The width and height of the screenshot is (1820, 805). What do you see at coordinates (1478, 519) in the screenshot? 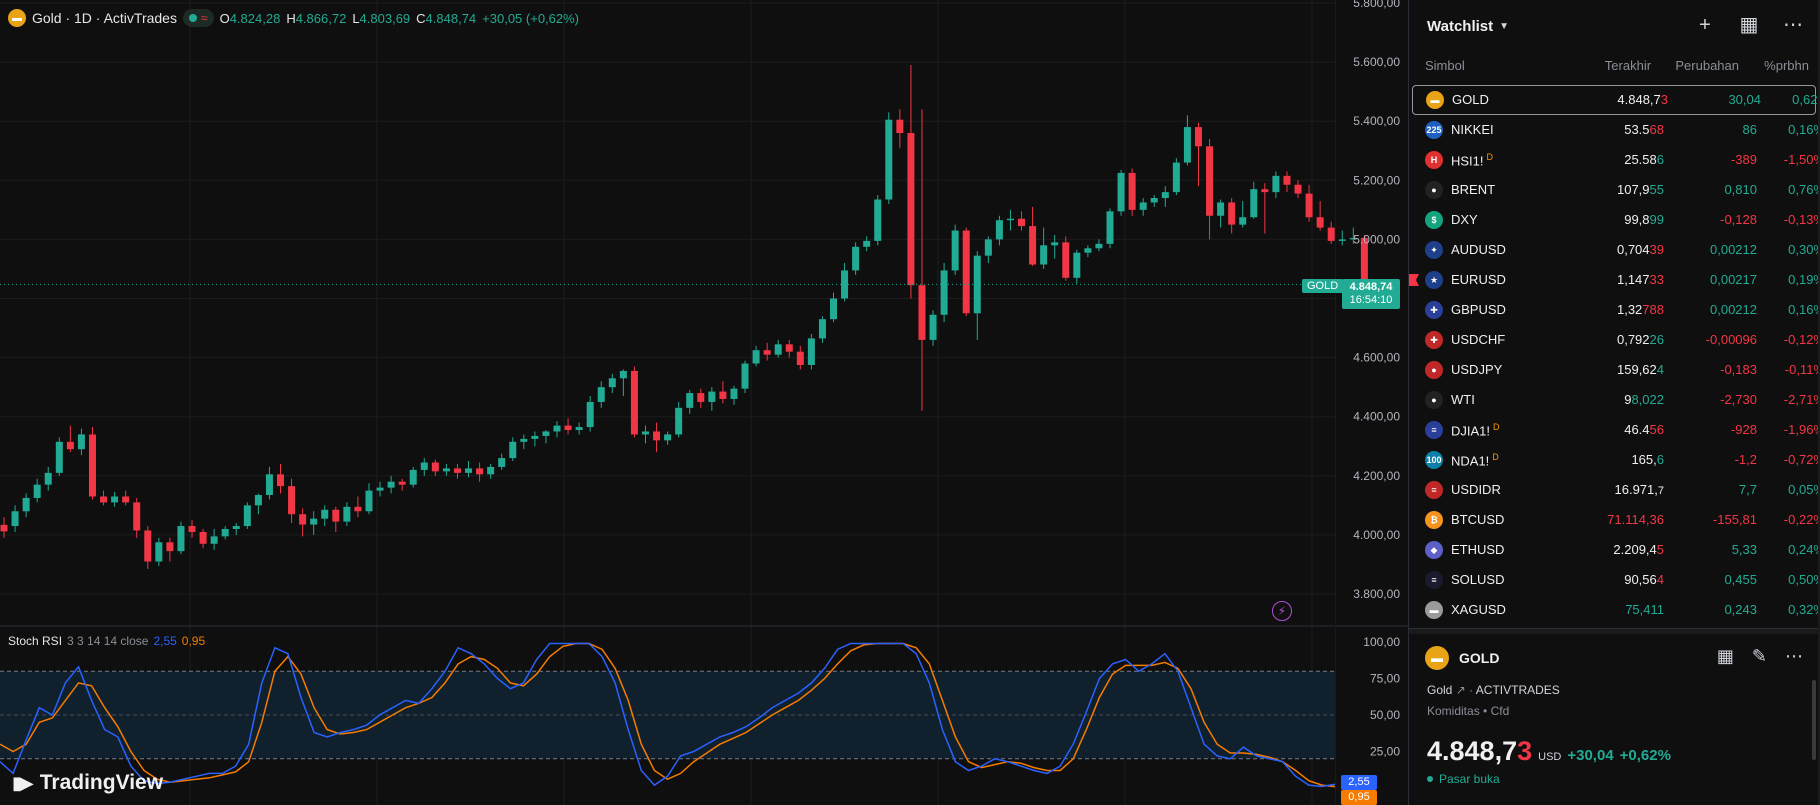
I see `row-symbol: BTCUSD` at bounding box center [1478, 519].